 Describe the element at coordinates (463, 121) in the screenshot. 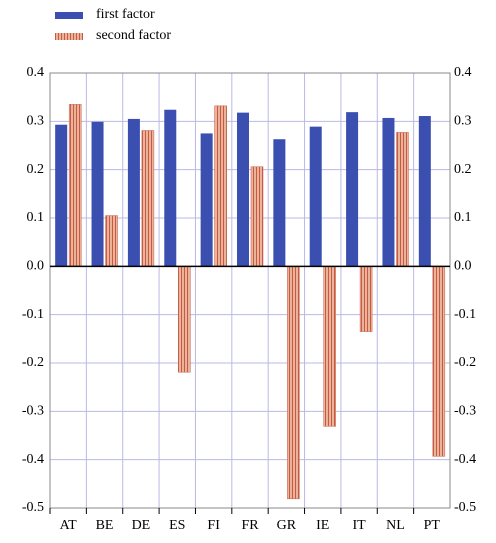

I see `y2-tick-label: 0.3` at that location.